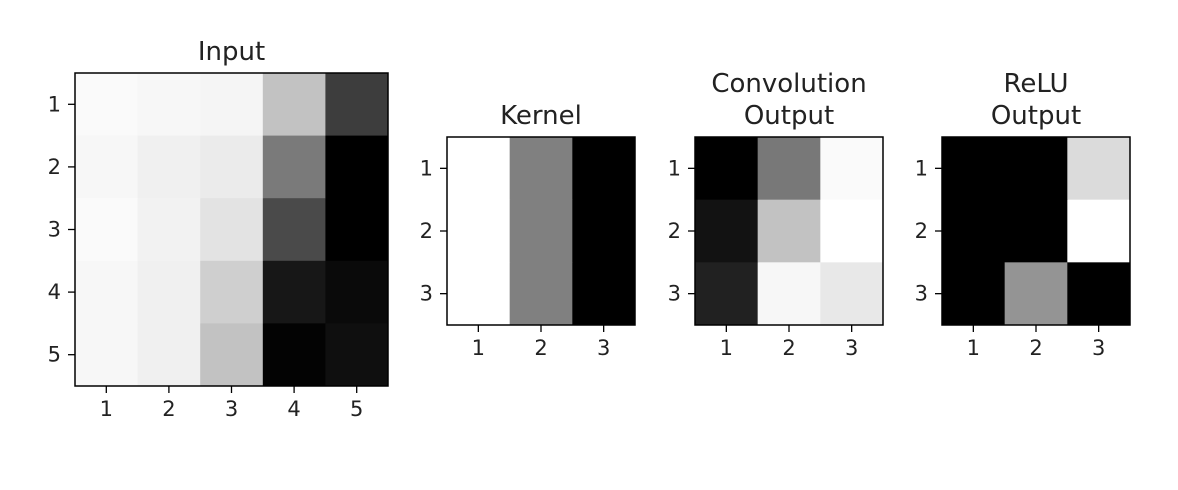 The height and width of the screenshot is (490, 1178). I want to click on panel-2: 1 2 3 1 2 3 Kernel, so click(528, 230).